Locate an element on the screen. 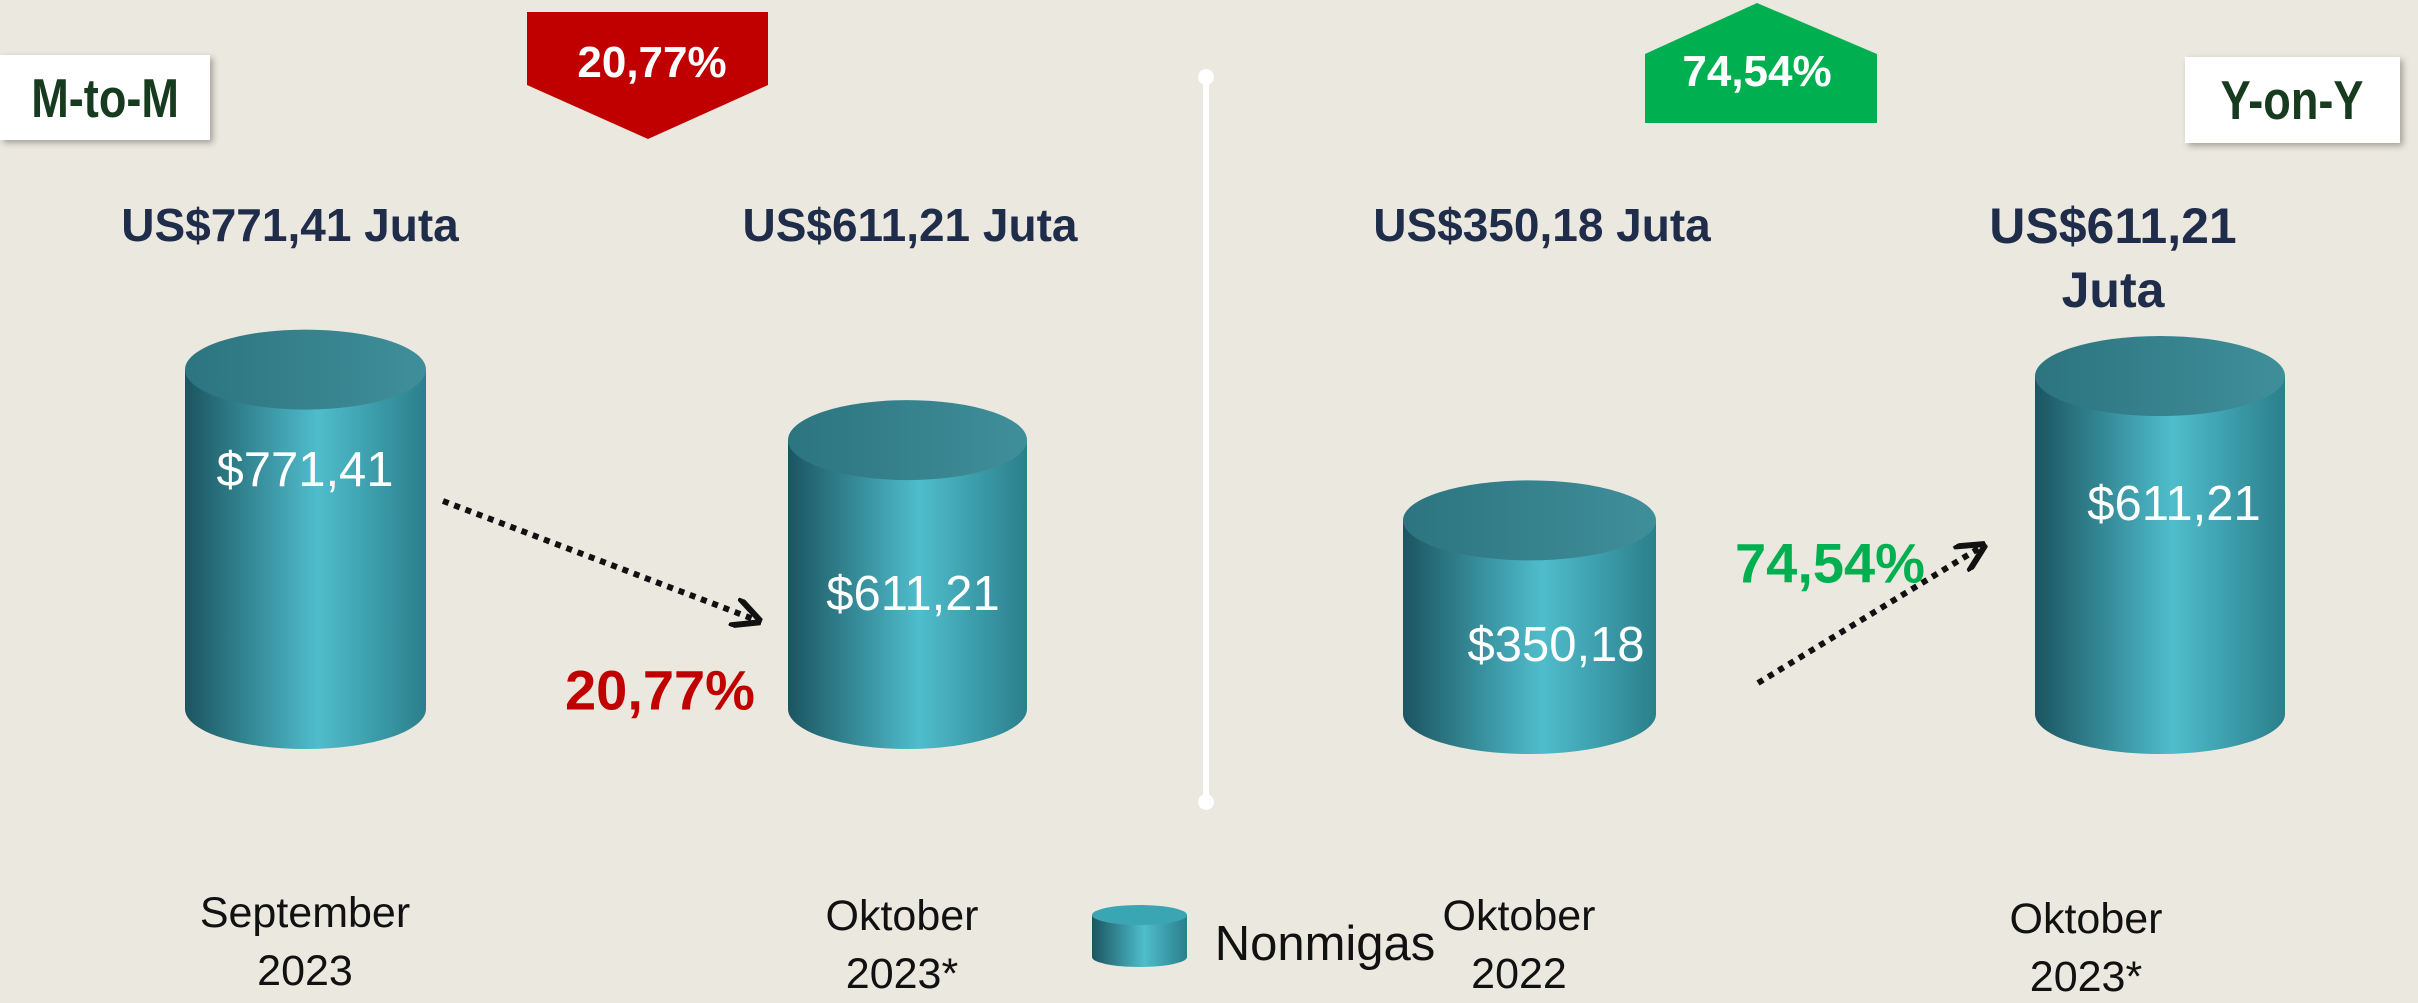  down-badge is located at coordinates (647, 75).